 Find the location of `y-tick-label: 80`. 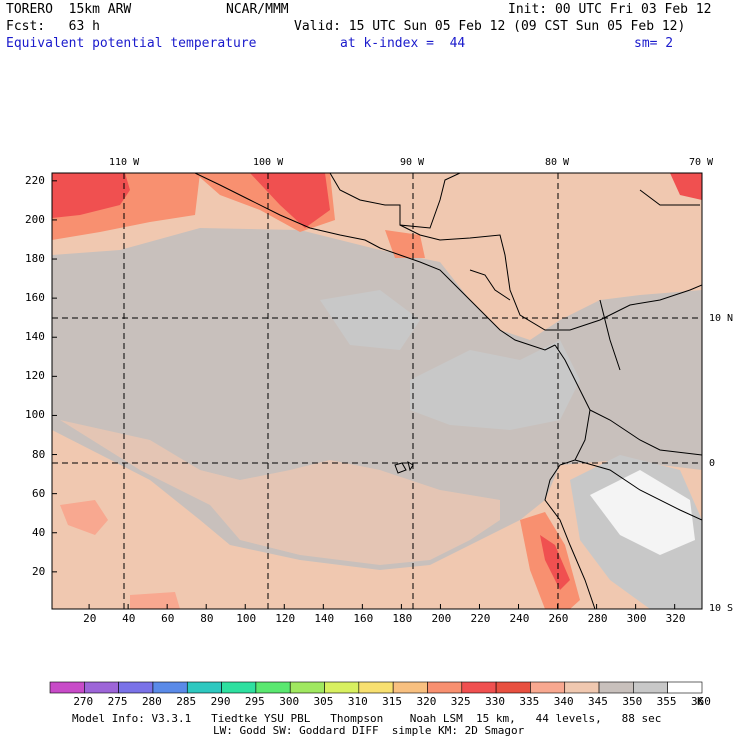

y-tick-label: 80 is located at coordinates (39, 454).